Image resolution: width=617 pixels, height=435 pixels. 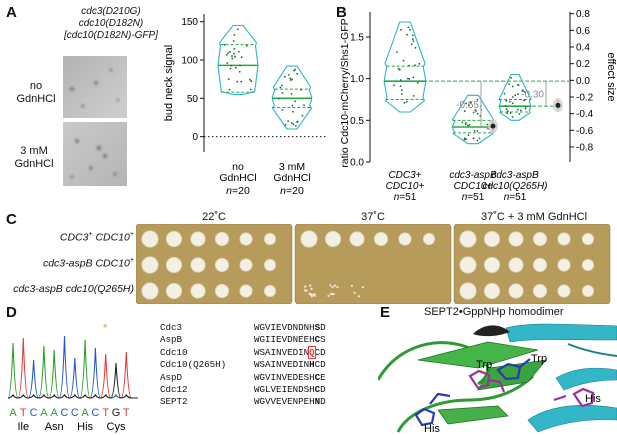 I want to click on strain-aspb-gene2: CDC10, so click(x=111, y=263).